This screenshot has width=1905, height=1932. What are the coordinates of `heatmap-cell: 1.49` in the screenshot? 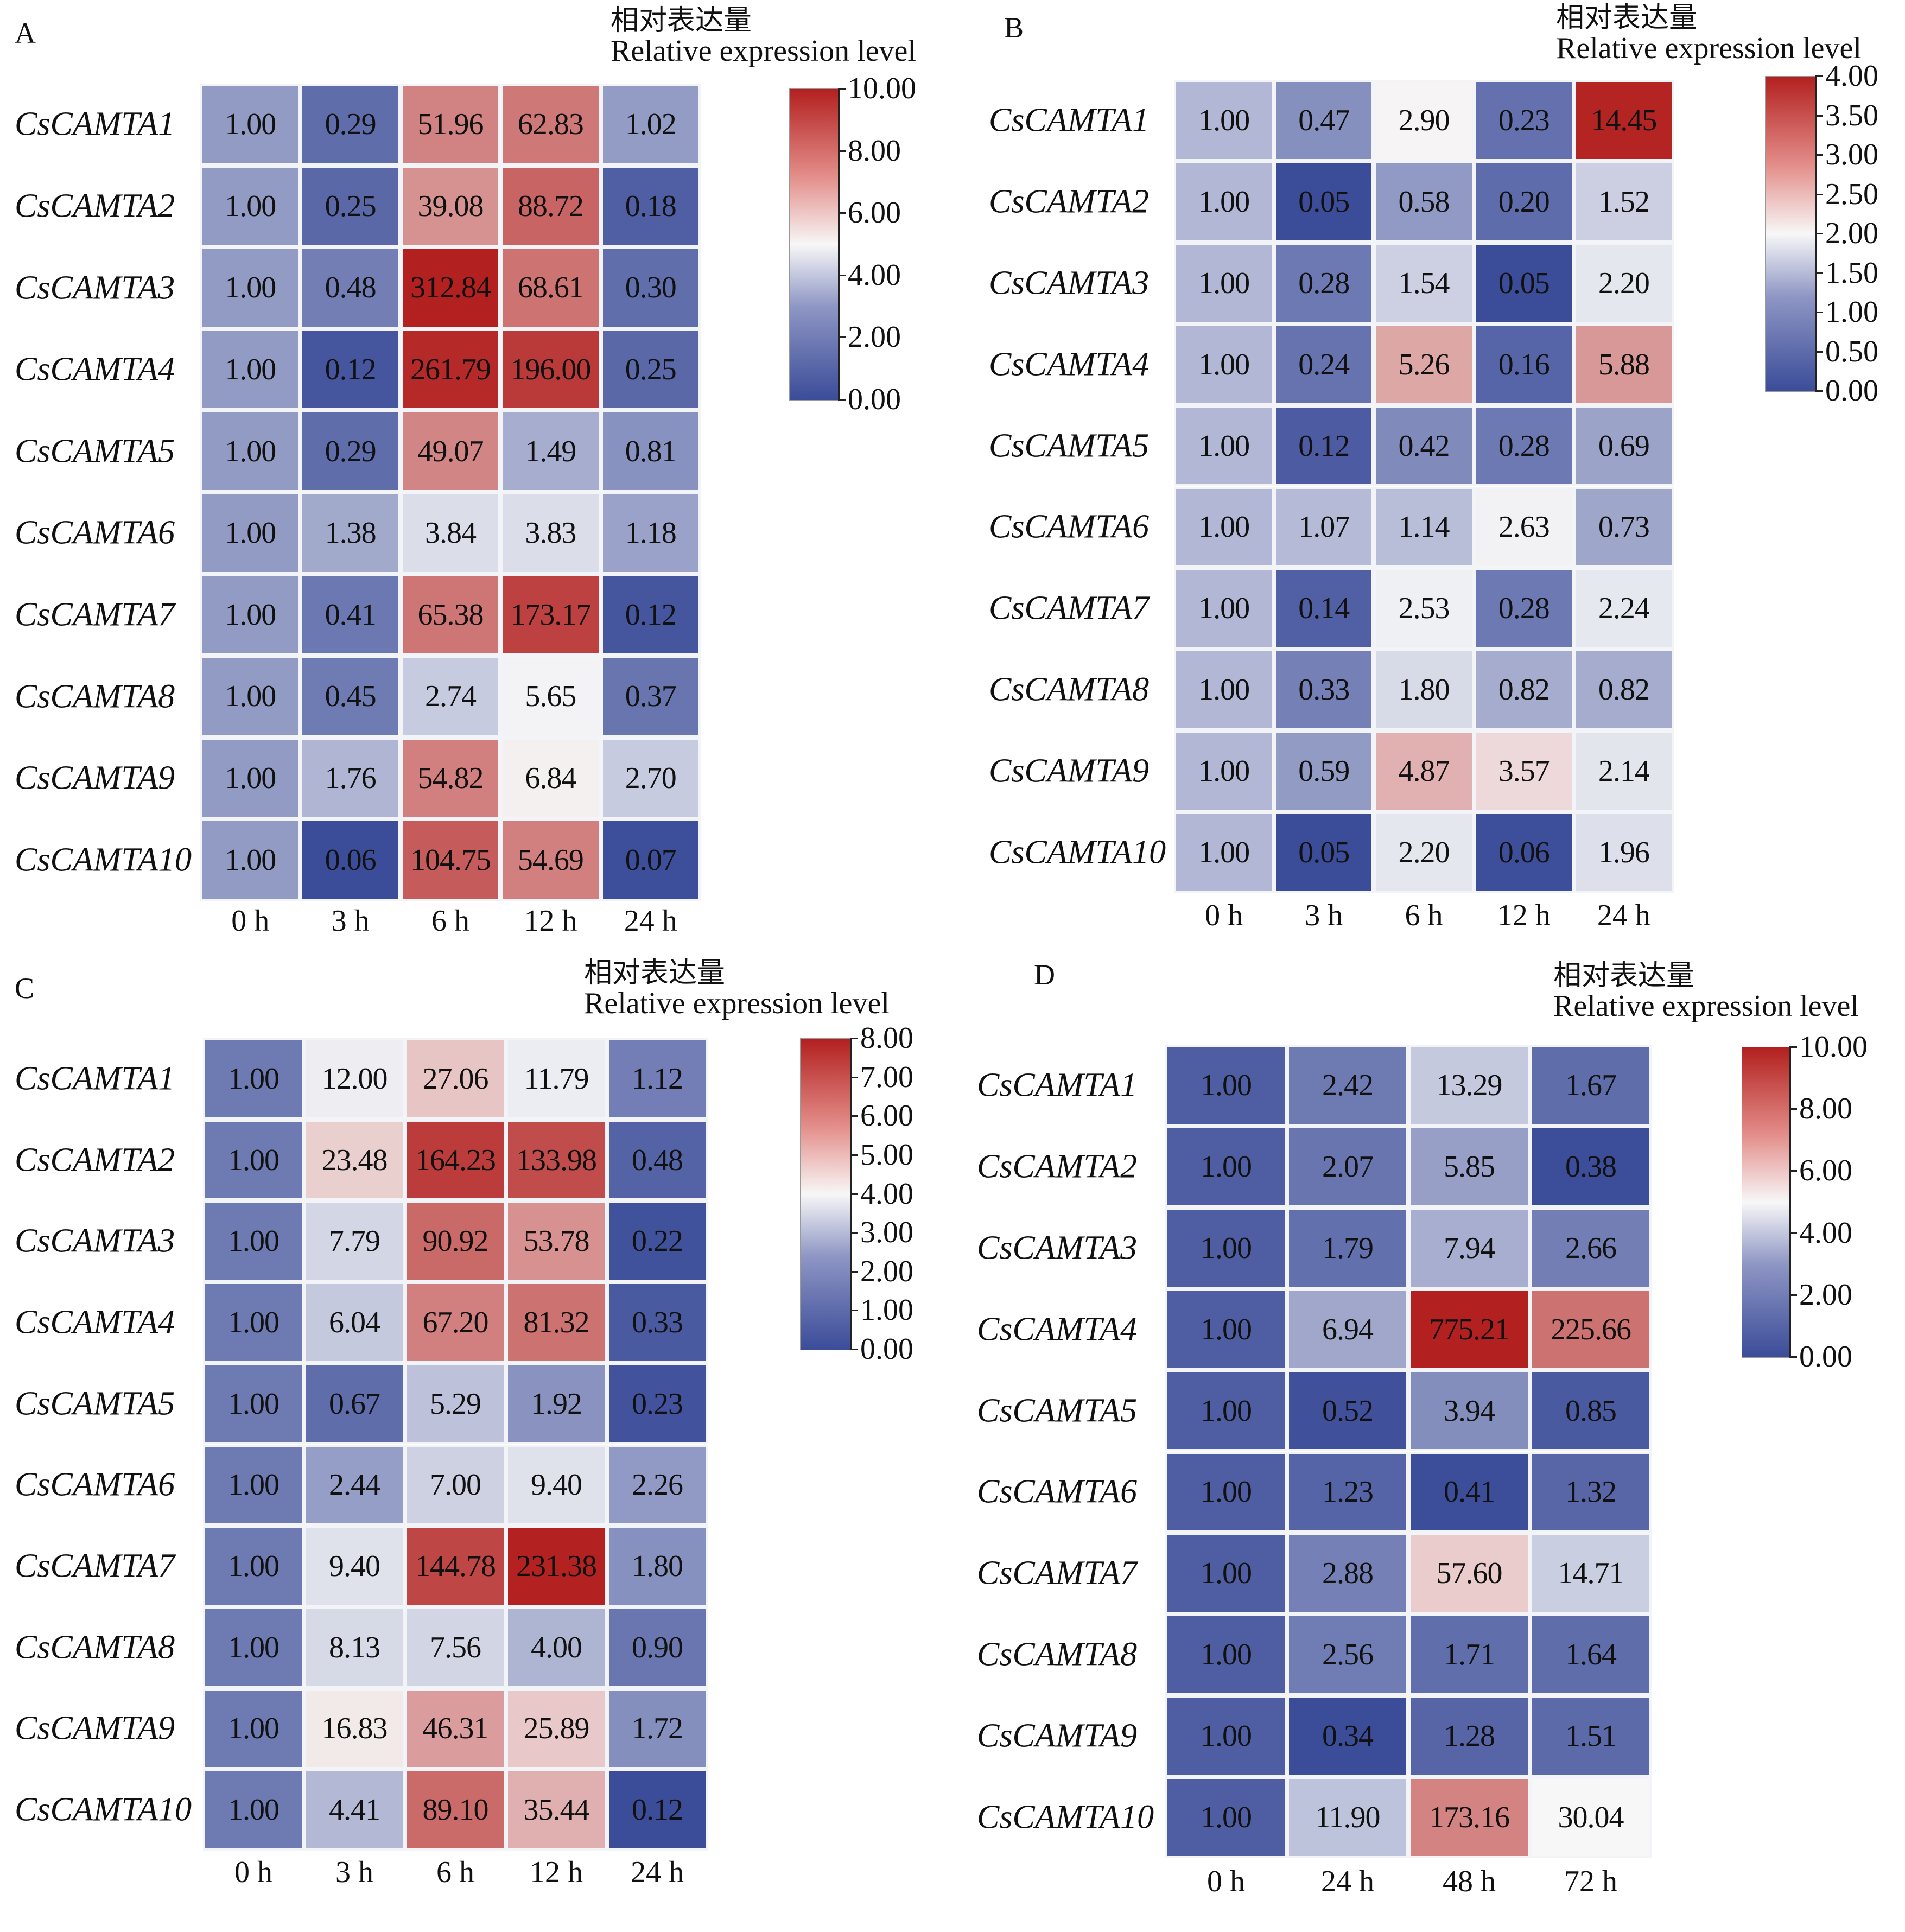 It's located at (550, 451).